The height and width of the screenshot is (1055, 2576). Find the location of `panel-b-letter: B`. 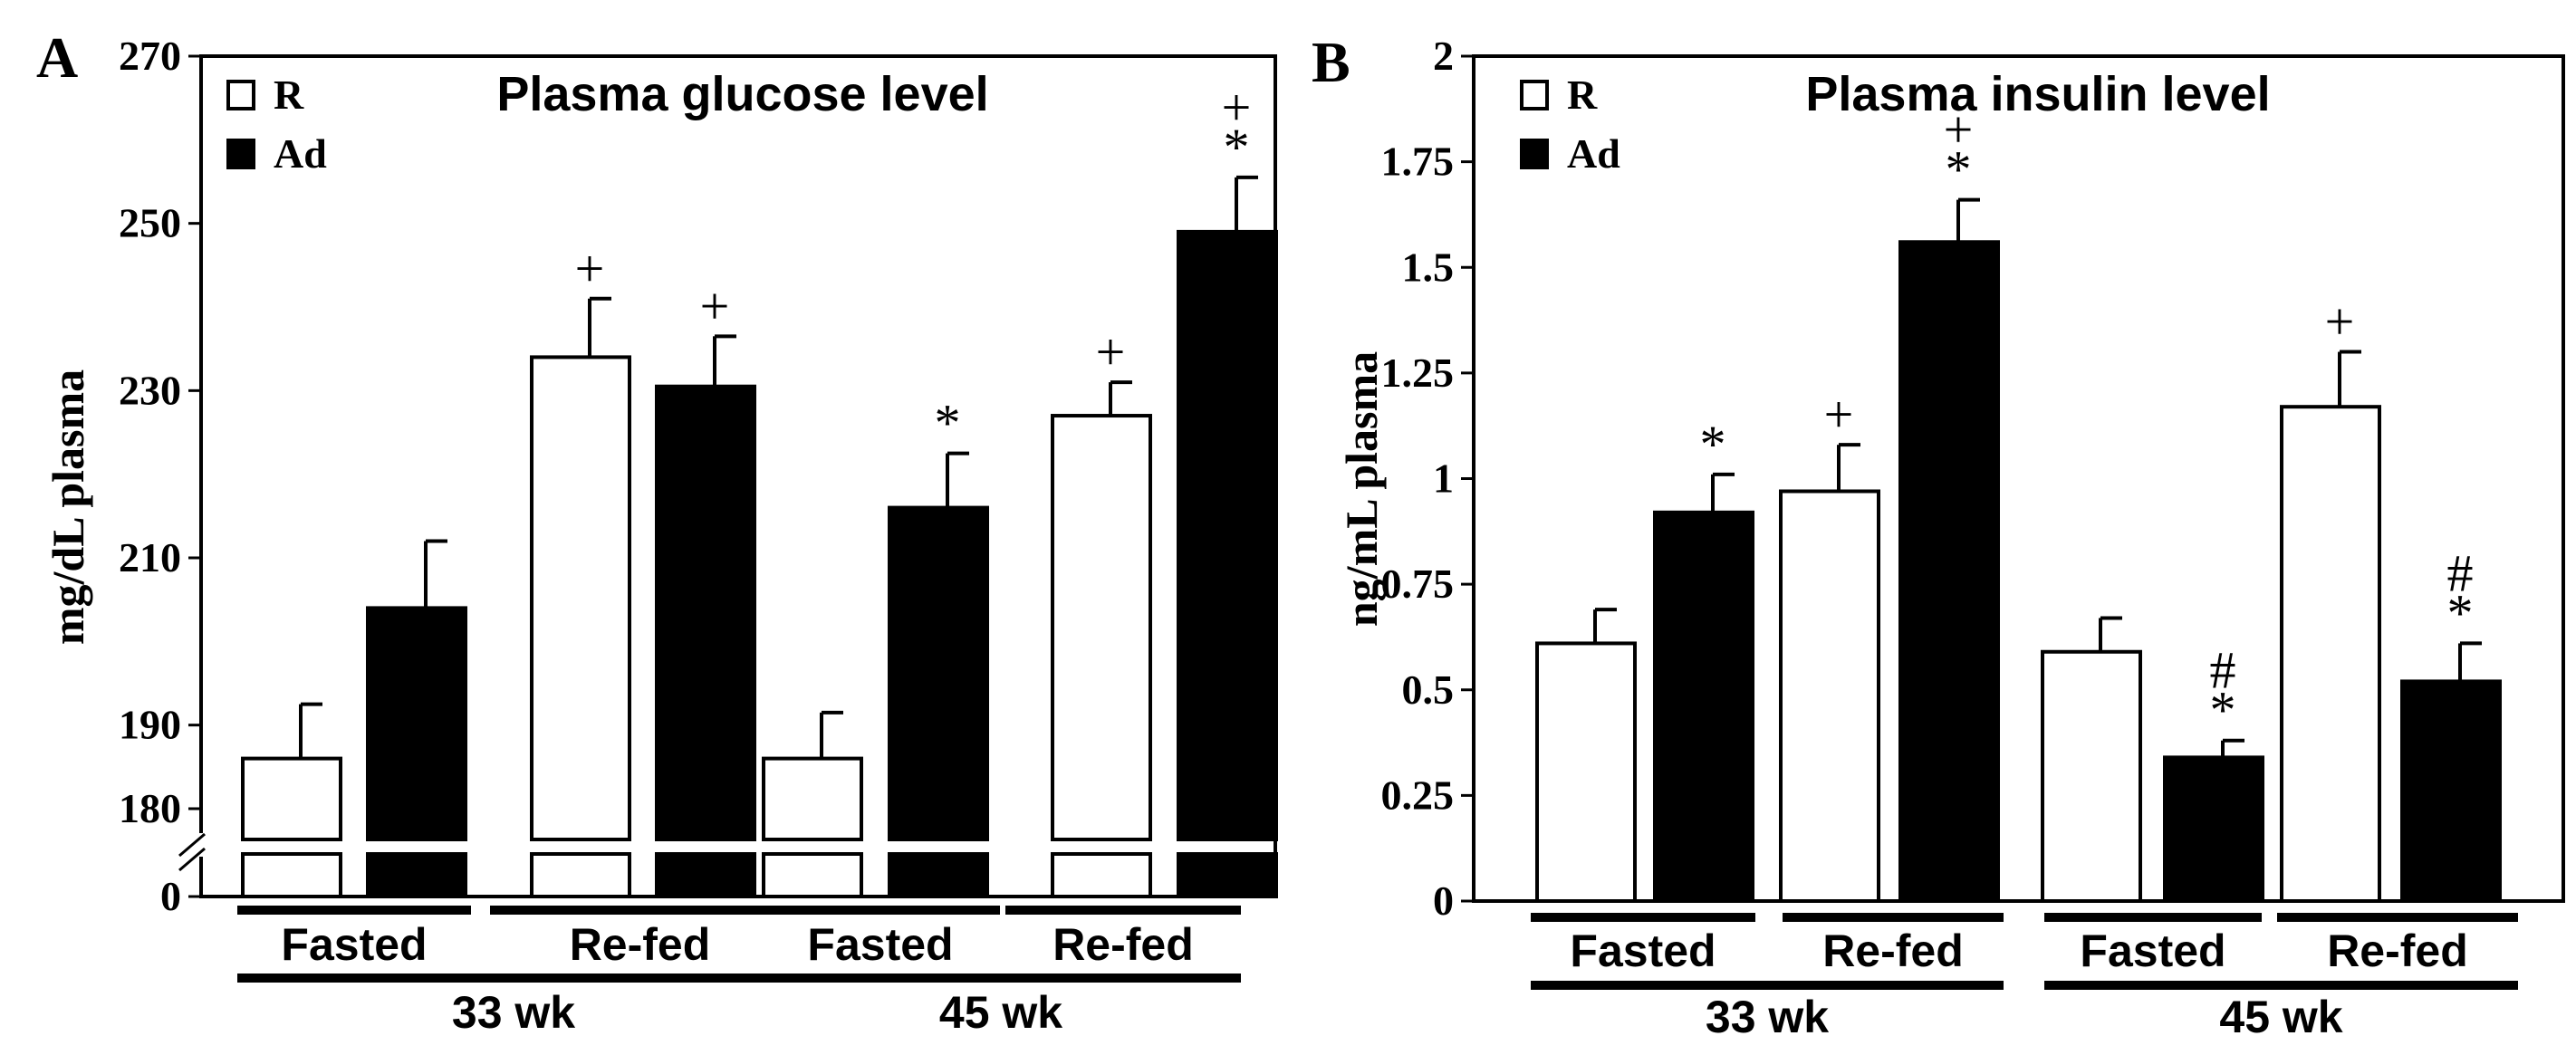

panel-b-letter: B is located at coordinates (1331, 62).